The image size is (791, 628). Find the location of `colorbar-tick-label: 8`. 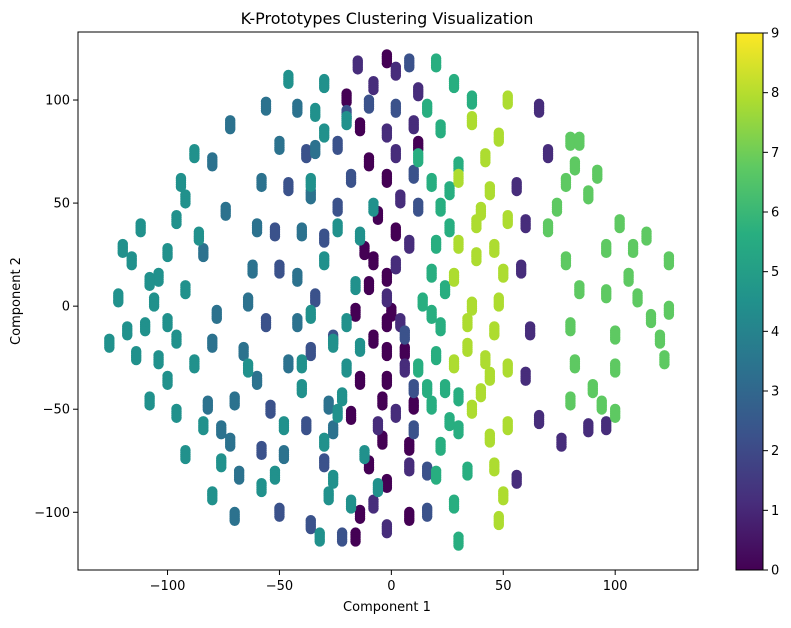

colorbar-tick-label: 8 is located at coordinates (775, 93).